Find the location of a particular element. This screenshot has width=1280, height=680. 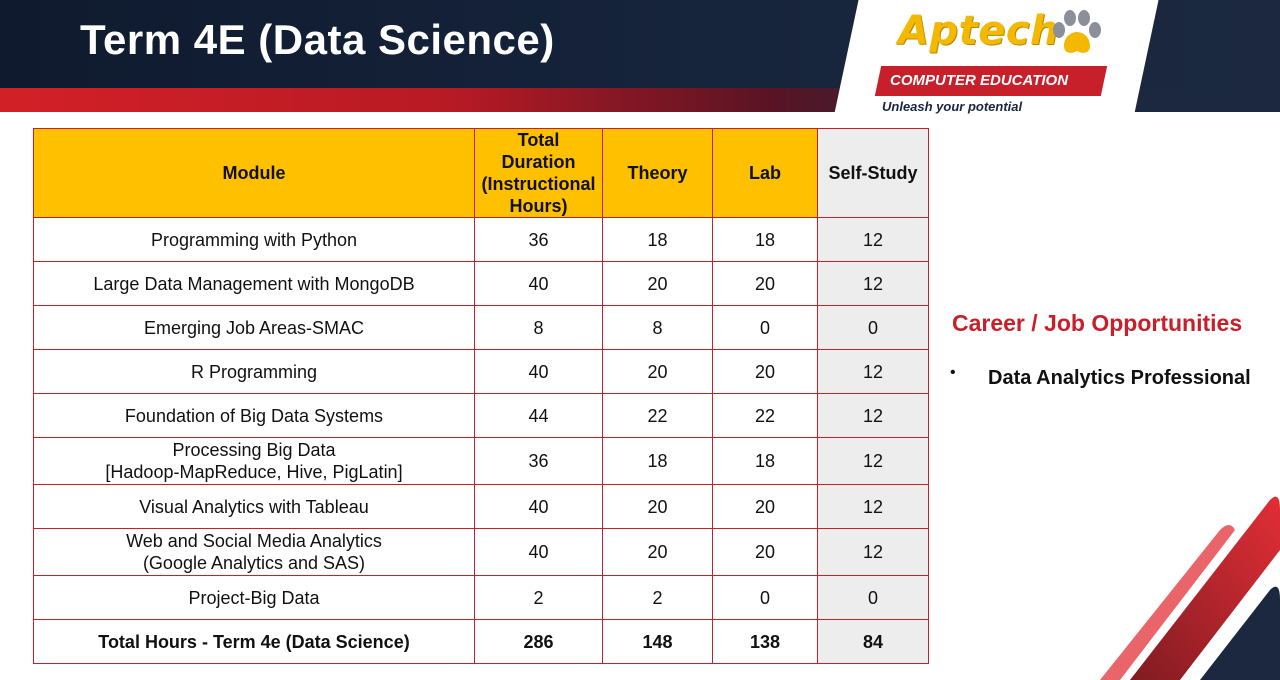

logo-tagline: Unleash your potential is located at coordinates (952, 106).